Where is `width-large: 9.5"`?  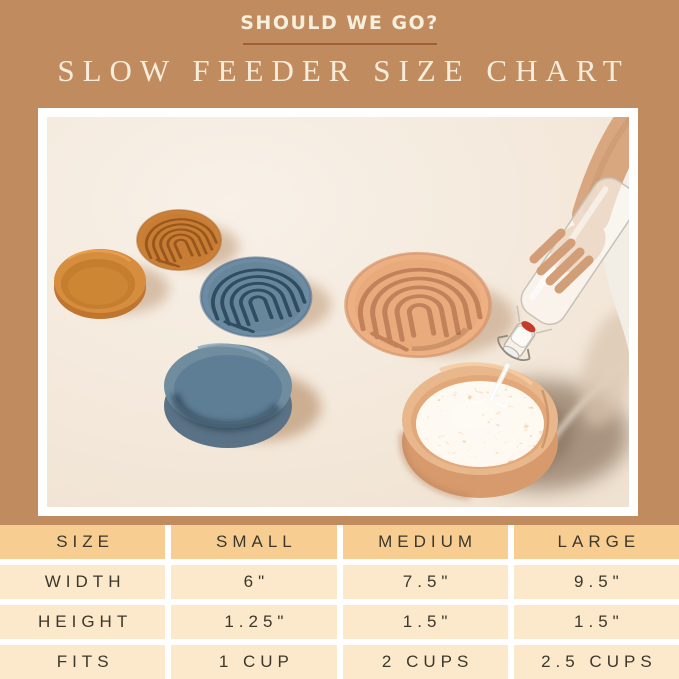
width-large: 9.5" is located at coordinates (596, 582).